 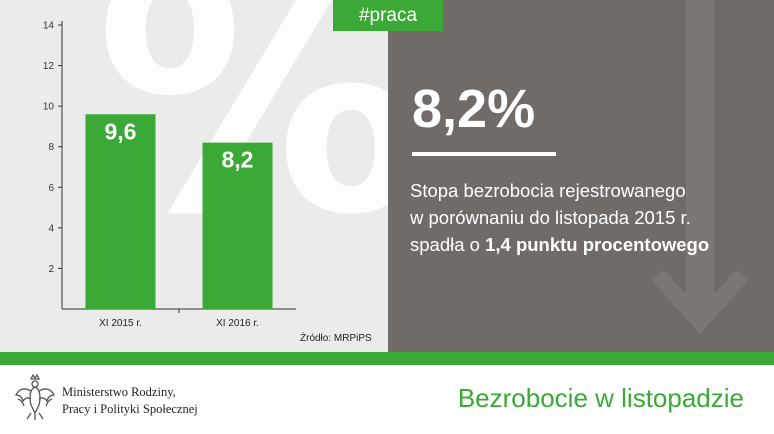 What do you see at coordinates (51, 188) in the screenshot?
I see `y-tick-label: 6` at bounding box center [51, 188].